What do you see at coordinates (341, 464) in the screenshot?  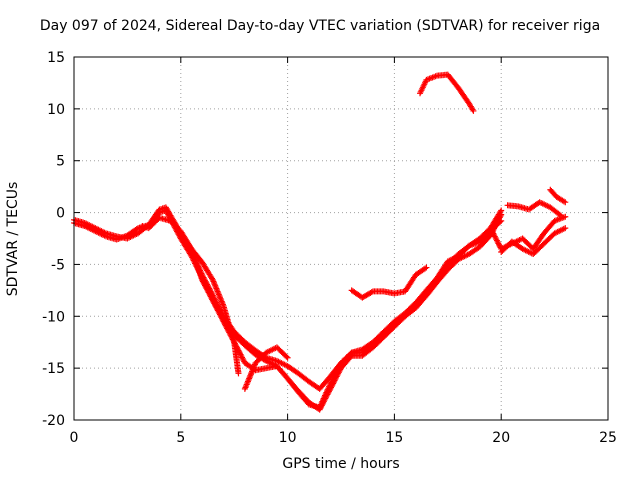 I see `x-axis-label: GPS time / hours` at bounding box center [341, 464].